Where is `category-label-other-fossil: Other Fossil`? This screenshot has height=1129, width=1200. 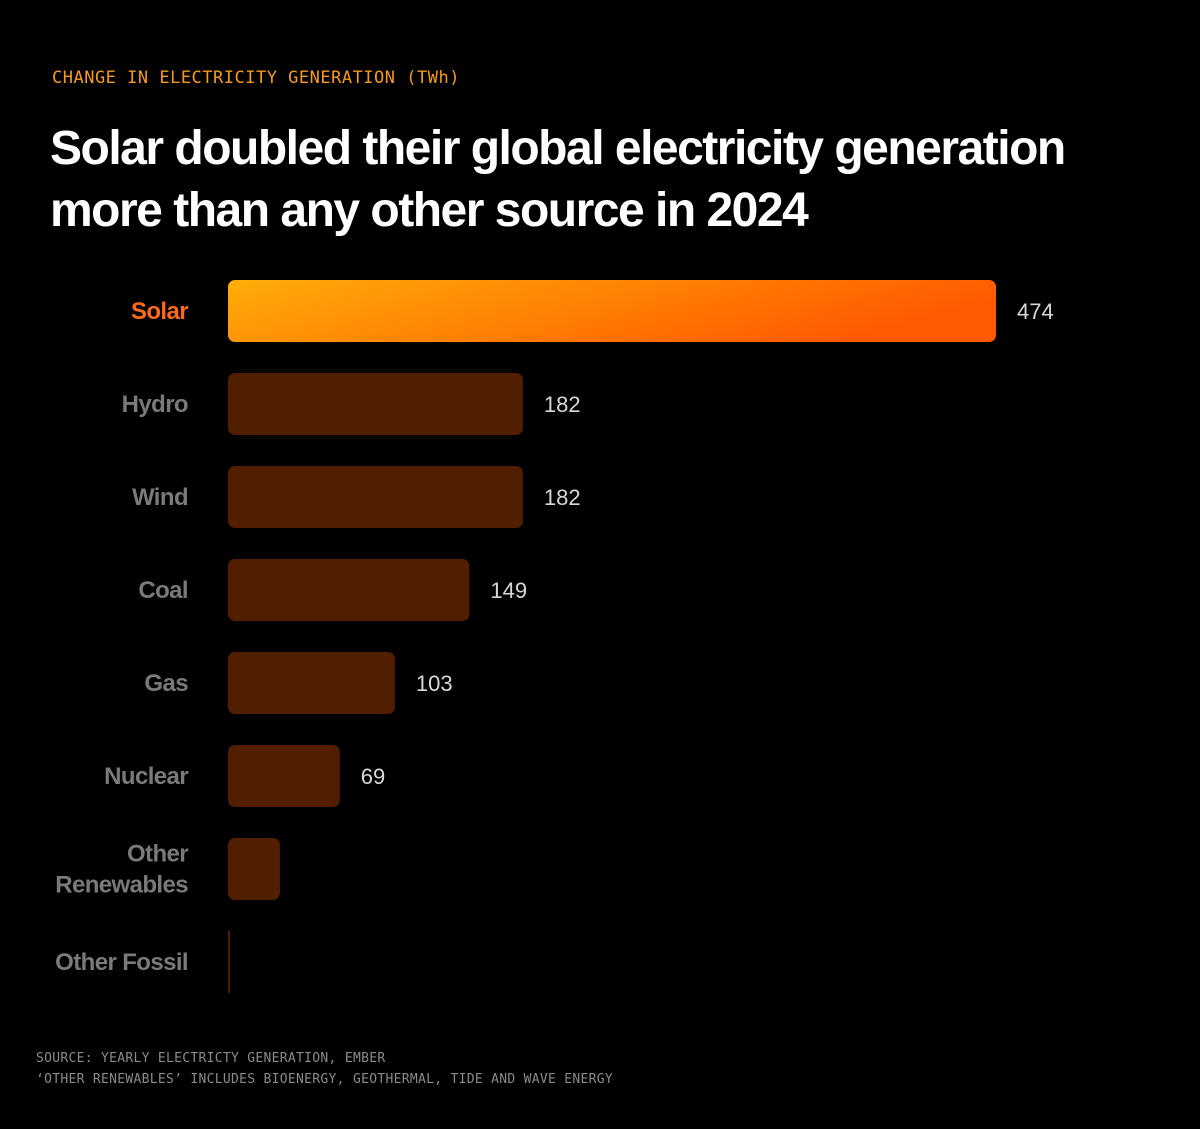
category-label-other-fossil: Other Fossil is located at coordinates (121, 962).